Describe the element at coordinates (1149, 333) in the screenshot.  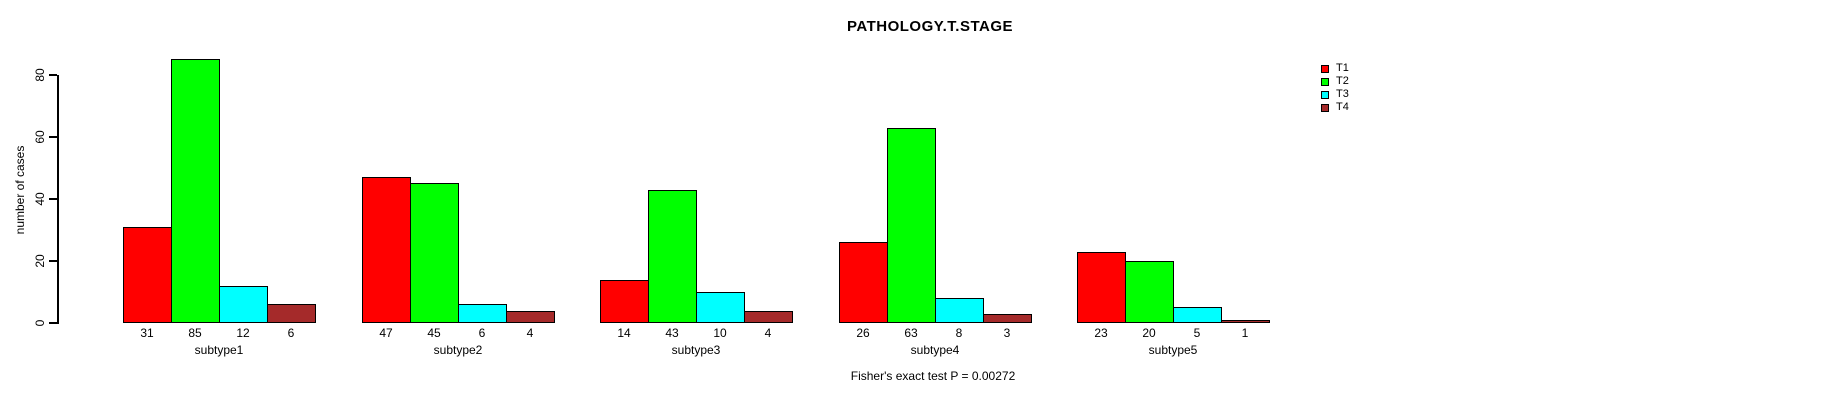
I see `bar-value-label-subtype5-T2: 20` at that location.